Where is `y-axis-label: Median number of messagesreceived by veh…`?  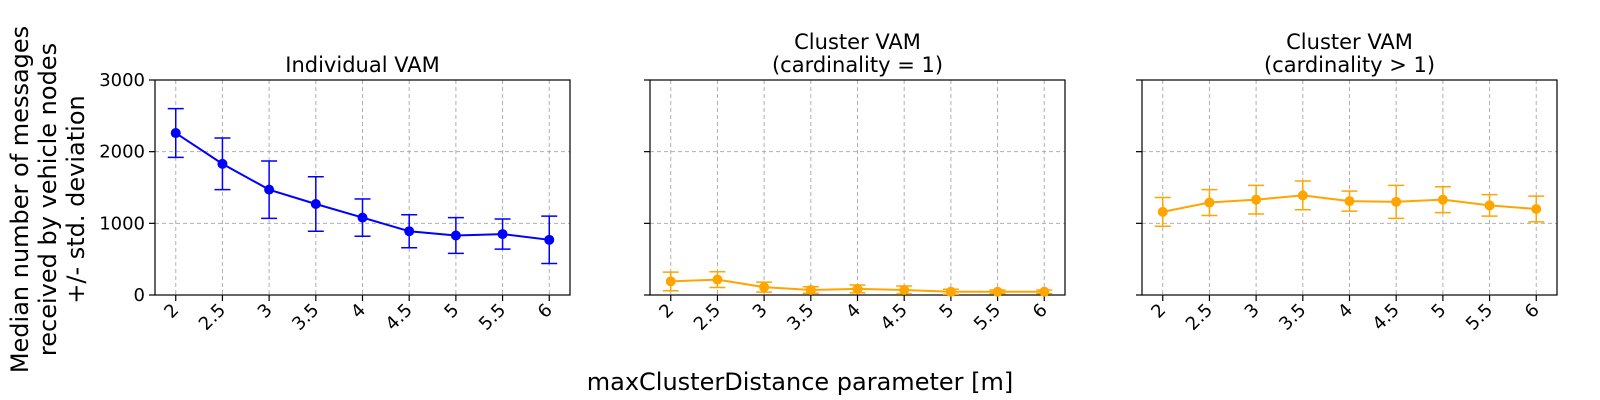
y-axis-label: Median number of messagesreceived by veh… is located at coordinates (48, 199).